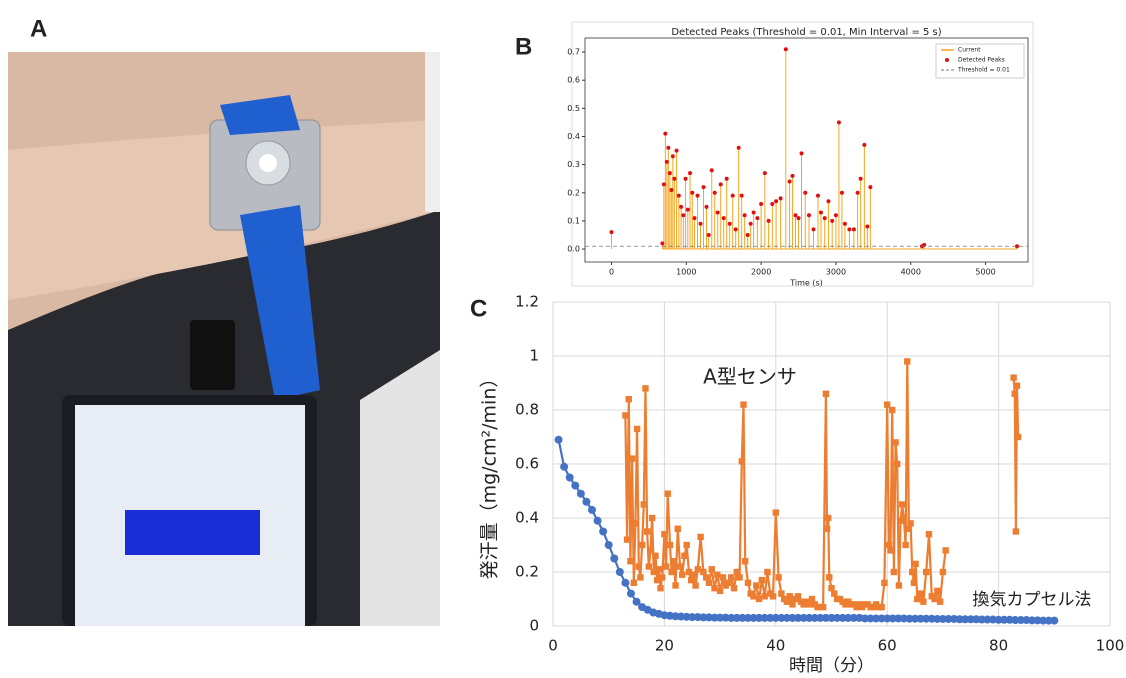  I want to click on annotation: 換気カプセル法, so click(1032, 600).